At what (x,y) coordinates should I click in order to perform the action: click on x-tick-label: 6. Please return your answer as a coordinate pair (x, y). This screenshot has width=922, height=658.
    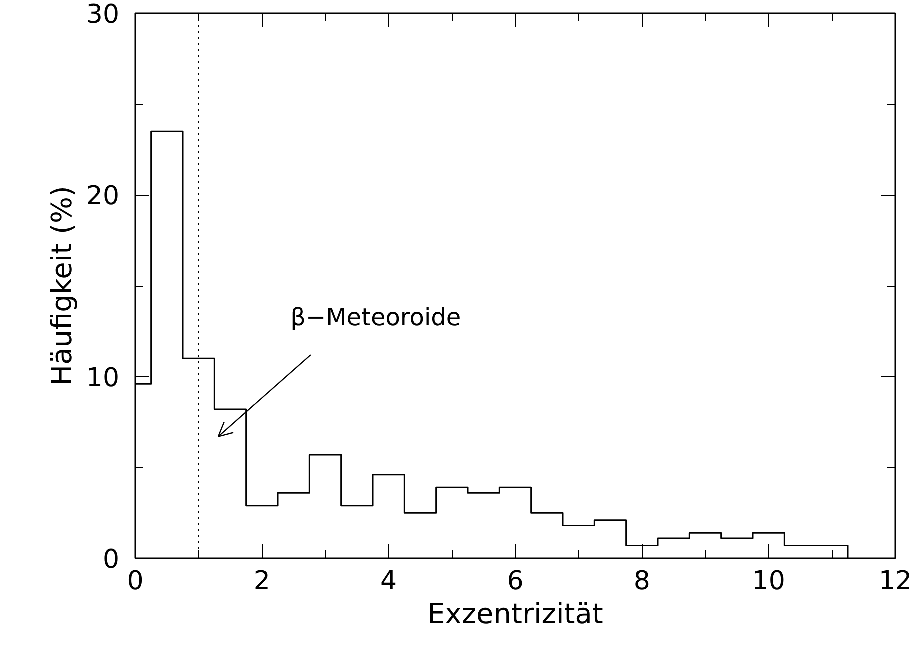
    Looking at the image, I should click on (515, 581).